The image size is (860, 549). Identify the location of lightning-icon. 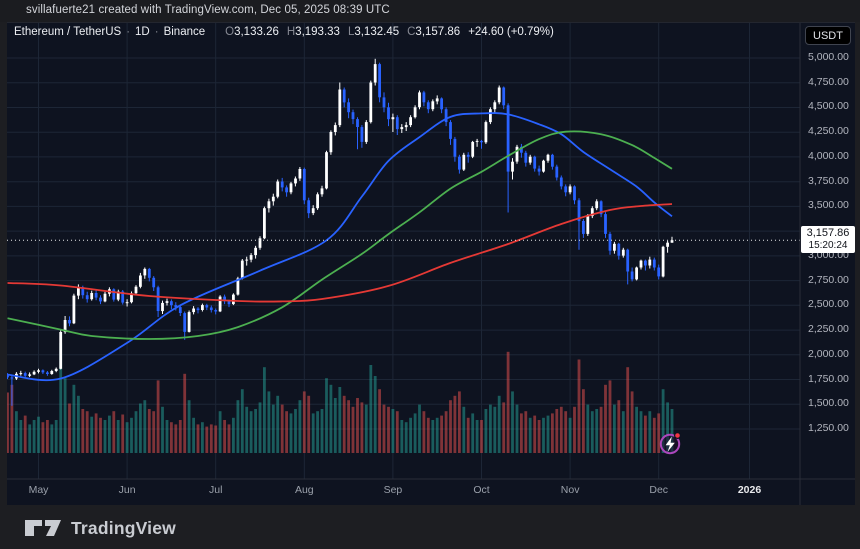
(670, 444).